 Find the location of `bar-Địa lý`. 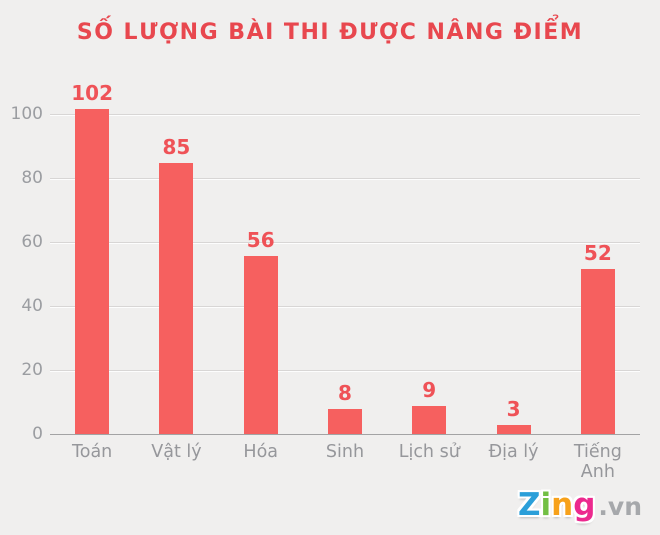

bar-Địa lý is located at coordinates (513, 430).